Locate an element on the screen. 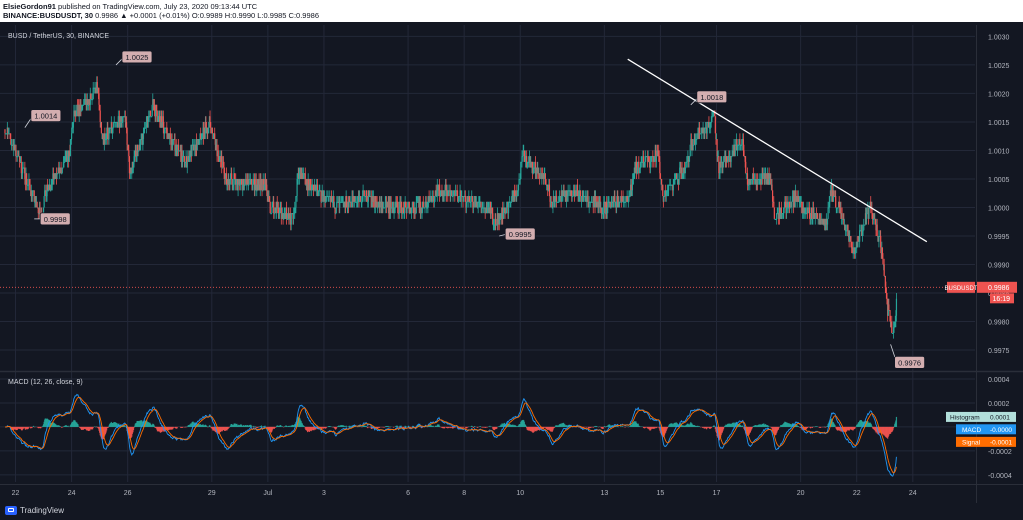 The width and height of the screenshot is (1023, 520). price-annotation: 0.9998 is located at coordinates (52, 219).